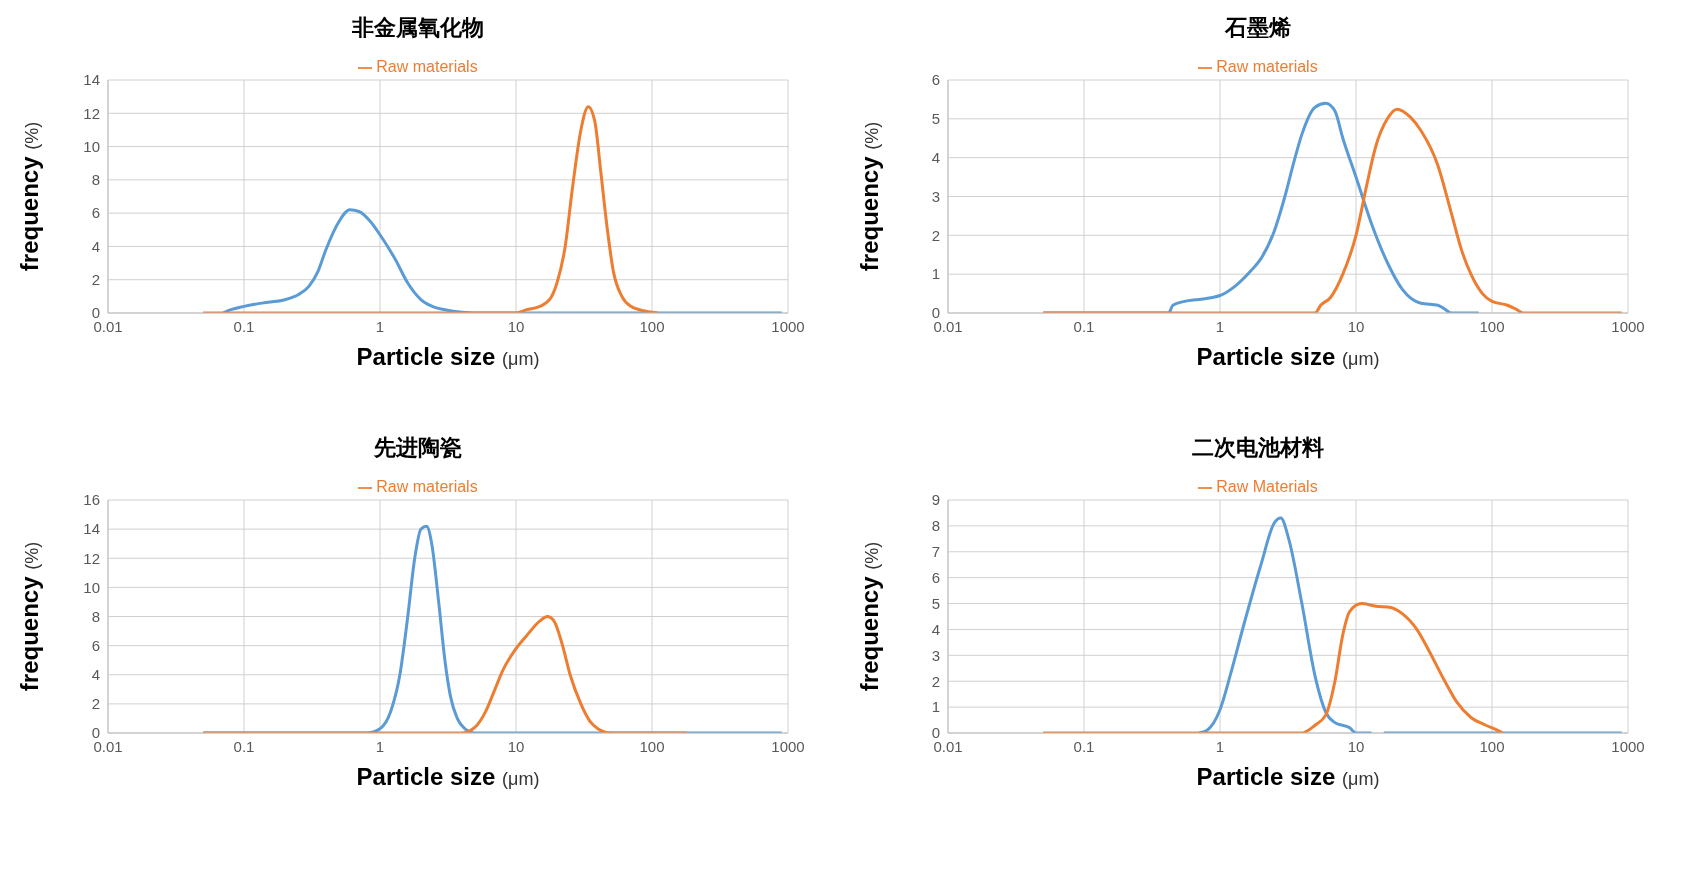 The height and width of the screenshot is (869, 1689). What do you see at coordinates (91, 500) in the screenshot?
I see `y-tick-label: 16` at bounding box center [91, 500].